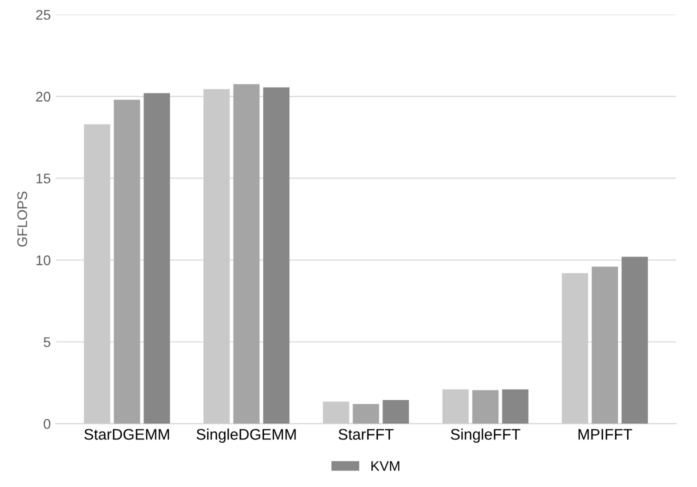 The width and height of the screenshot is (697, 487). Describe the element at coordinates (485, 435) in the screenshot. I see `x-tick-label: SingleFFT` at that location.